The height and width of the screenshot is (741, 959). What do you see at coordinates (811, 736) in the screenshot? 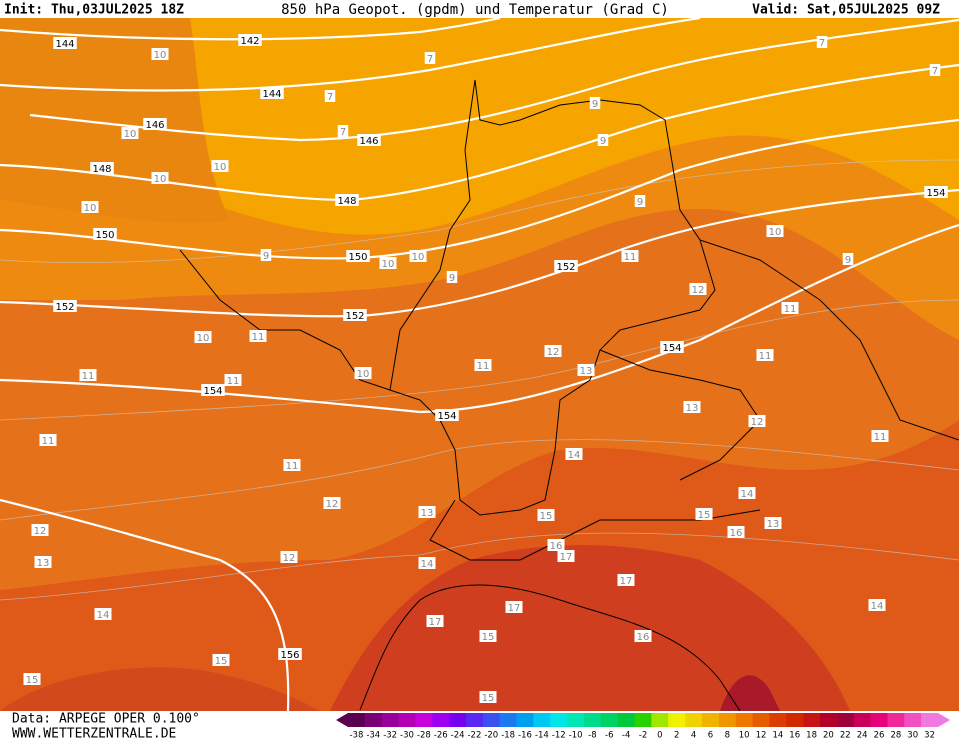
I see `colorbar-label: 18` at bounding box center [811, 736].